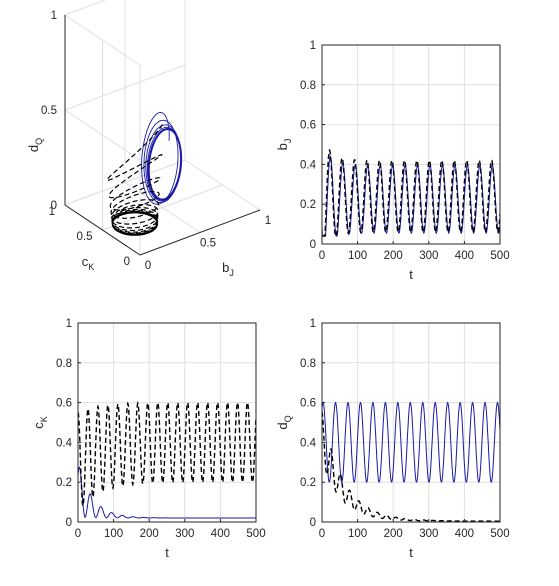 This screenshot has height=586, width=559. Describe the element at coordinates (200, 232) in the screenshot. I see `x-axis-line` at that location.